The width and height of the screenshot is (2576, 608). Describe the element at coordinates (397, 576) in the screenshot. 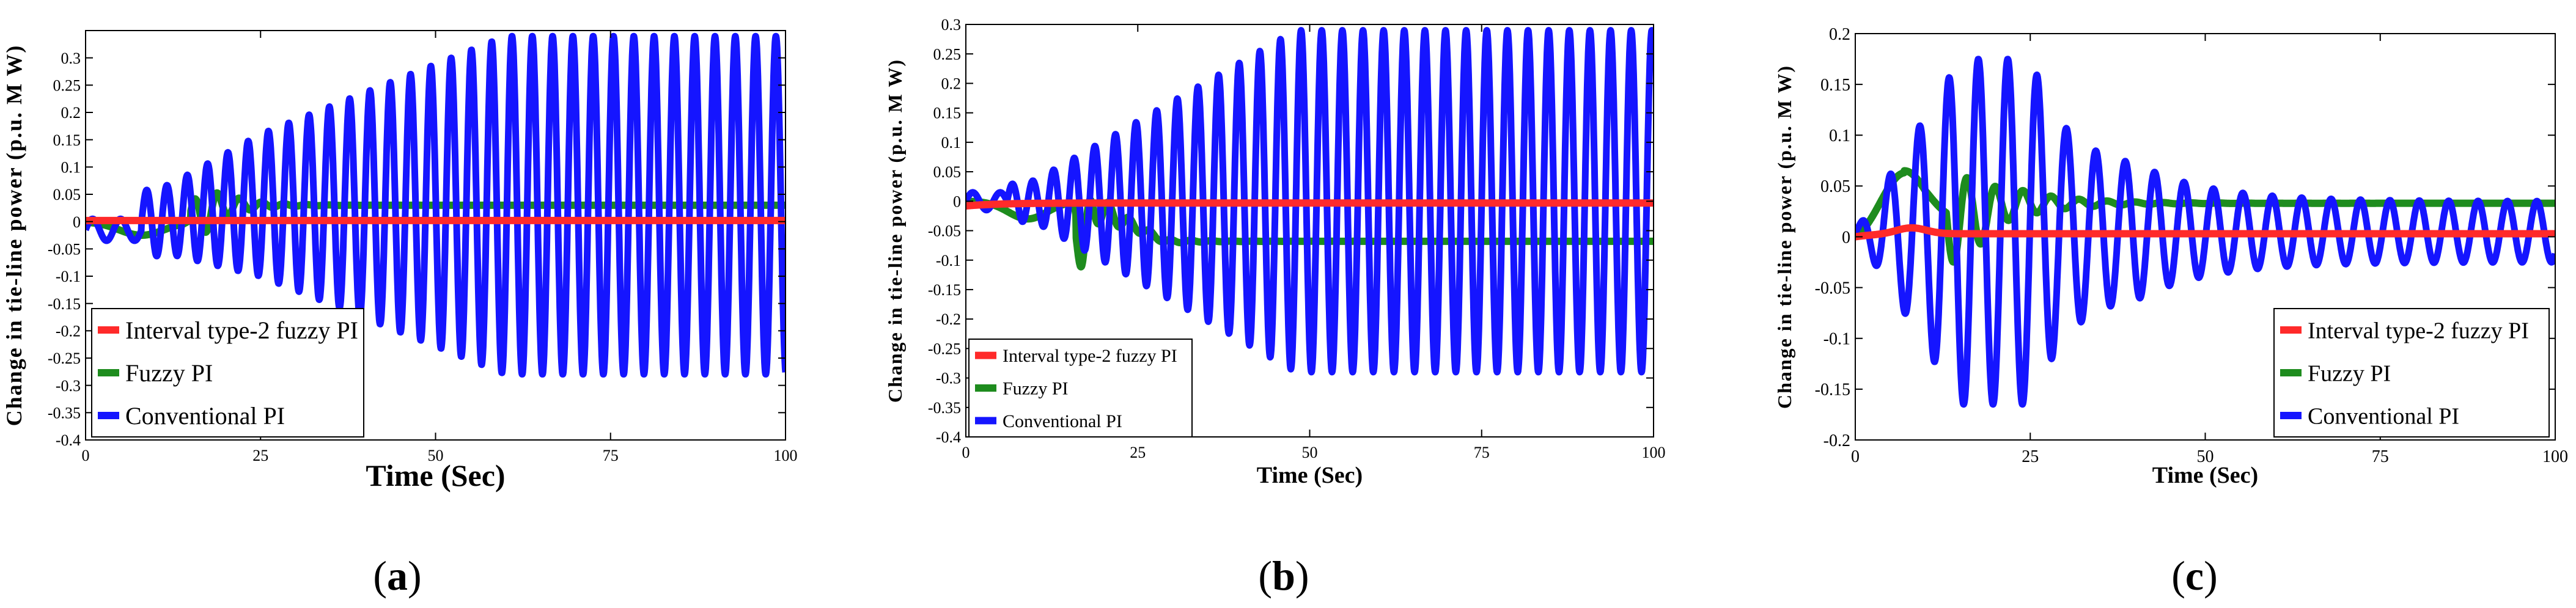

I see `panel-caption: (a)` at that location.